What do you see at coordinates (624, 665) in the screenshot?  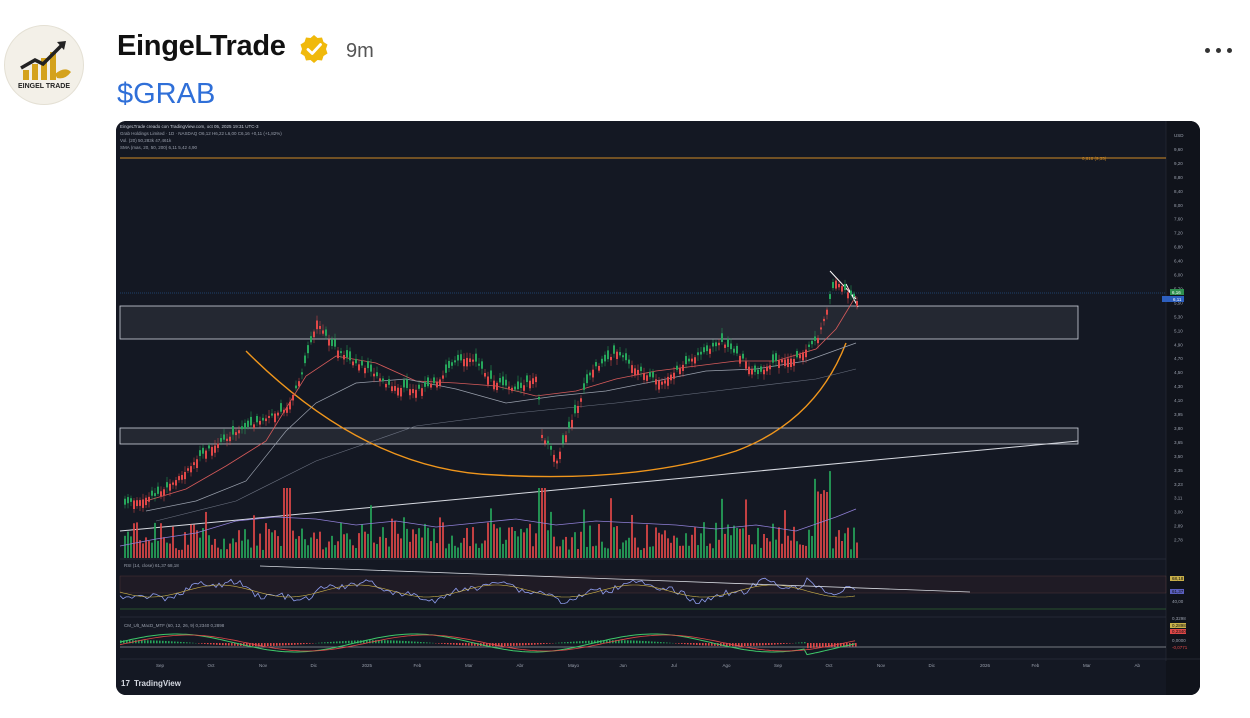 I see `time-axis-label: Jun` at bounding box center [624, 665].